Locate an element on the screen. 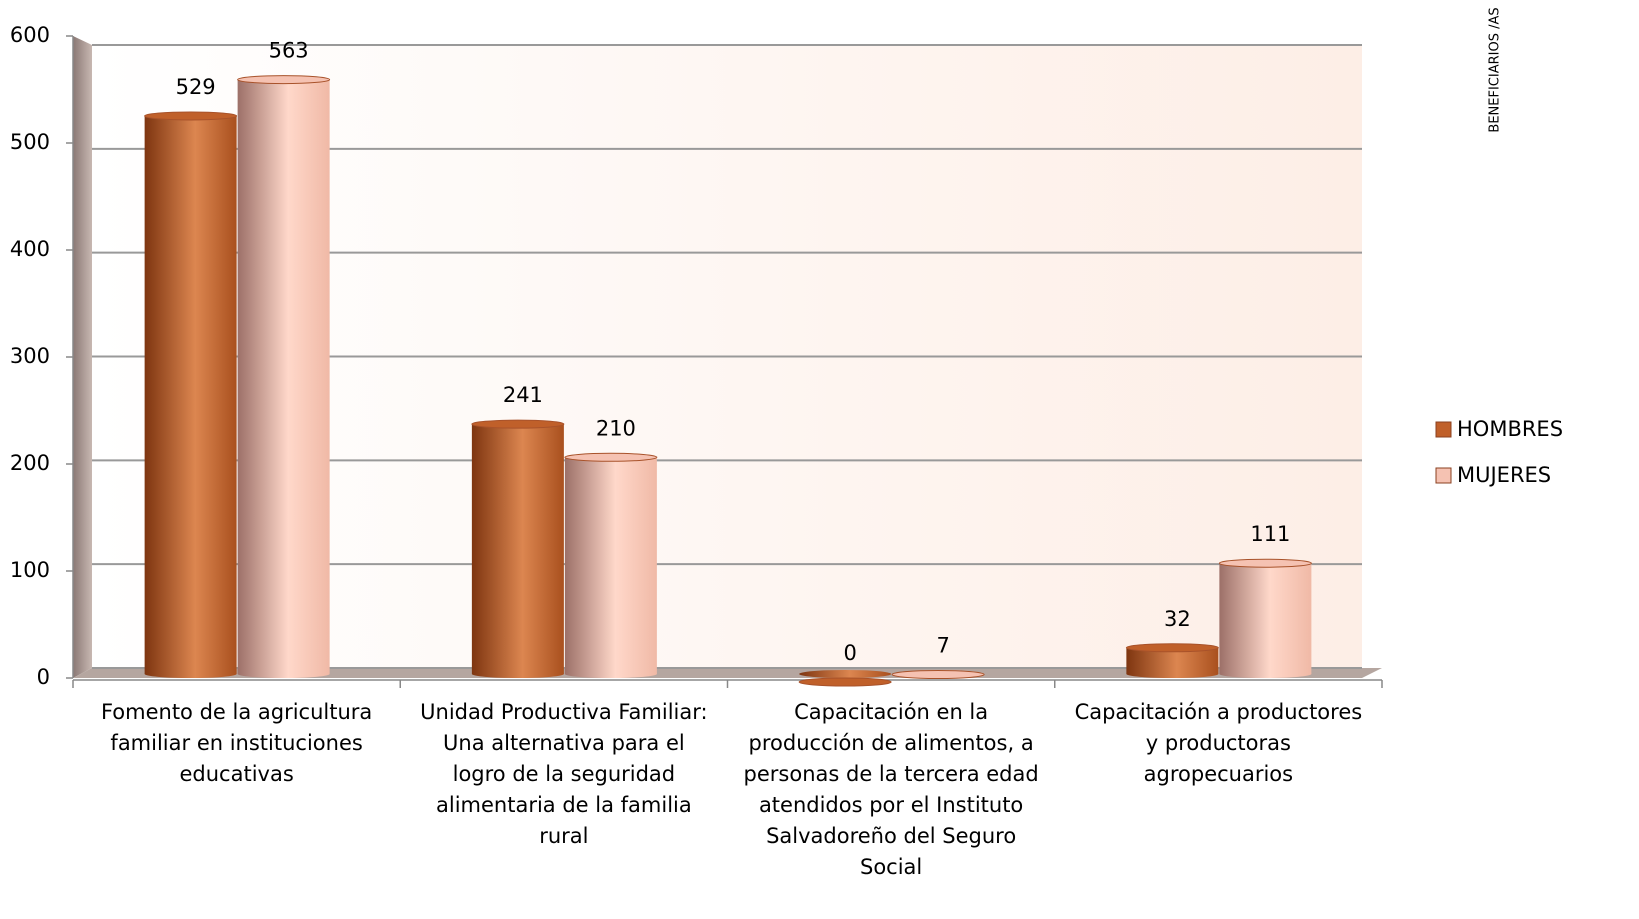 The height and width of the screenshot is (919, 1639). floor is located at coordinates (727, 673).